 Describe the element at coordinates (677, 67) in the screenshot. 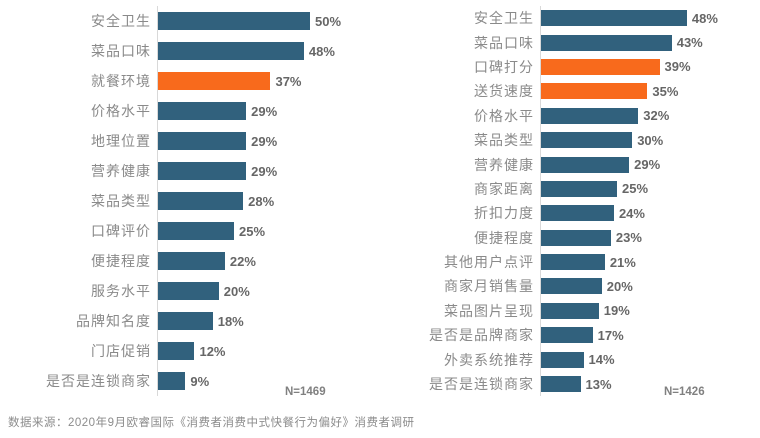

I see `value-label: 39%` at that location.